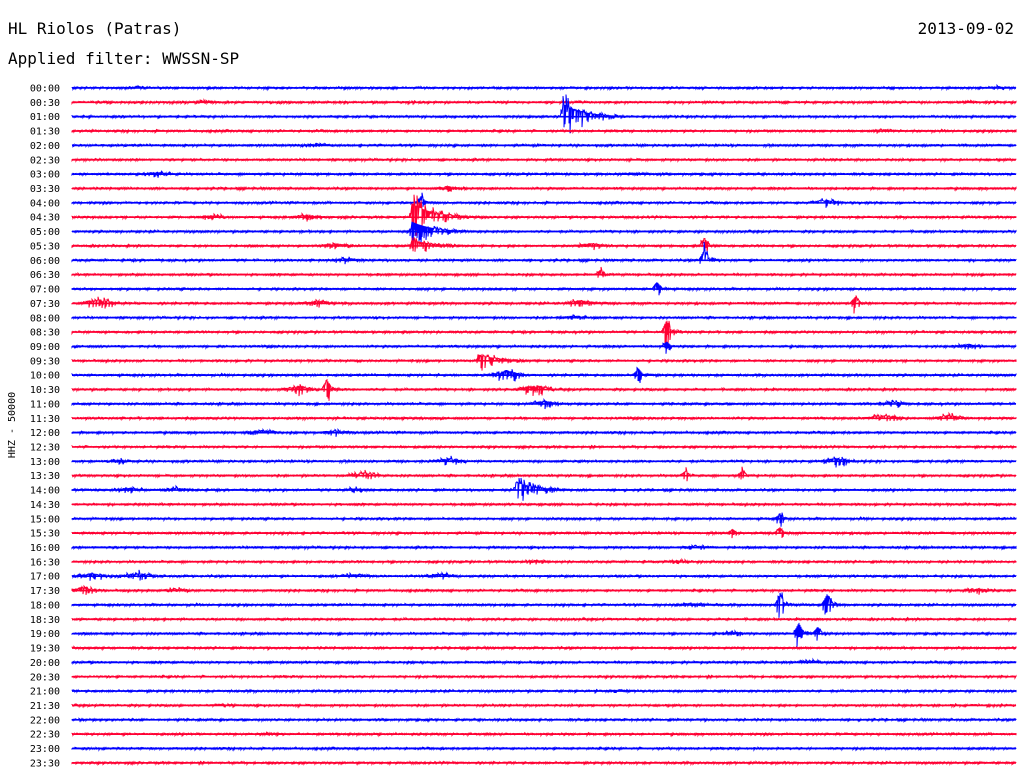 The width and height of the screenshot is (1024, 780). Describe the element at coordinates (45, 433) in the screenshot. I see `row-label-1200: 12:00` at that location.